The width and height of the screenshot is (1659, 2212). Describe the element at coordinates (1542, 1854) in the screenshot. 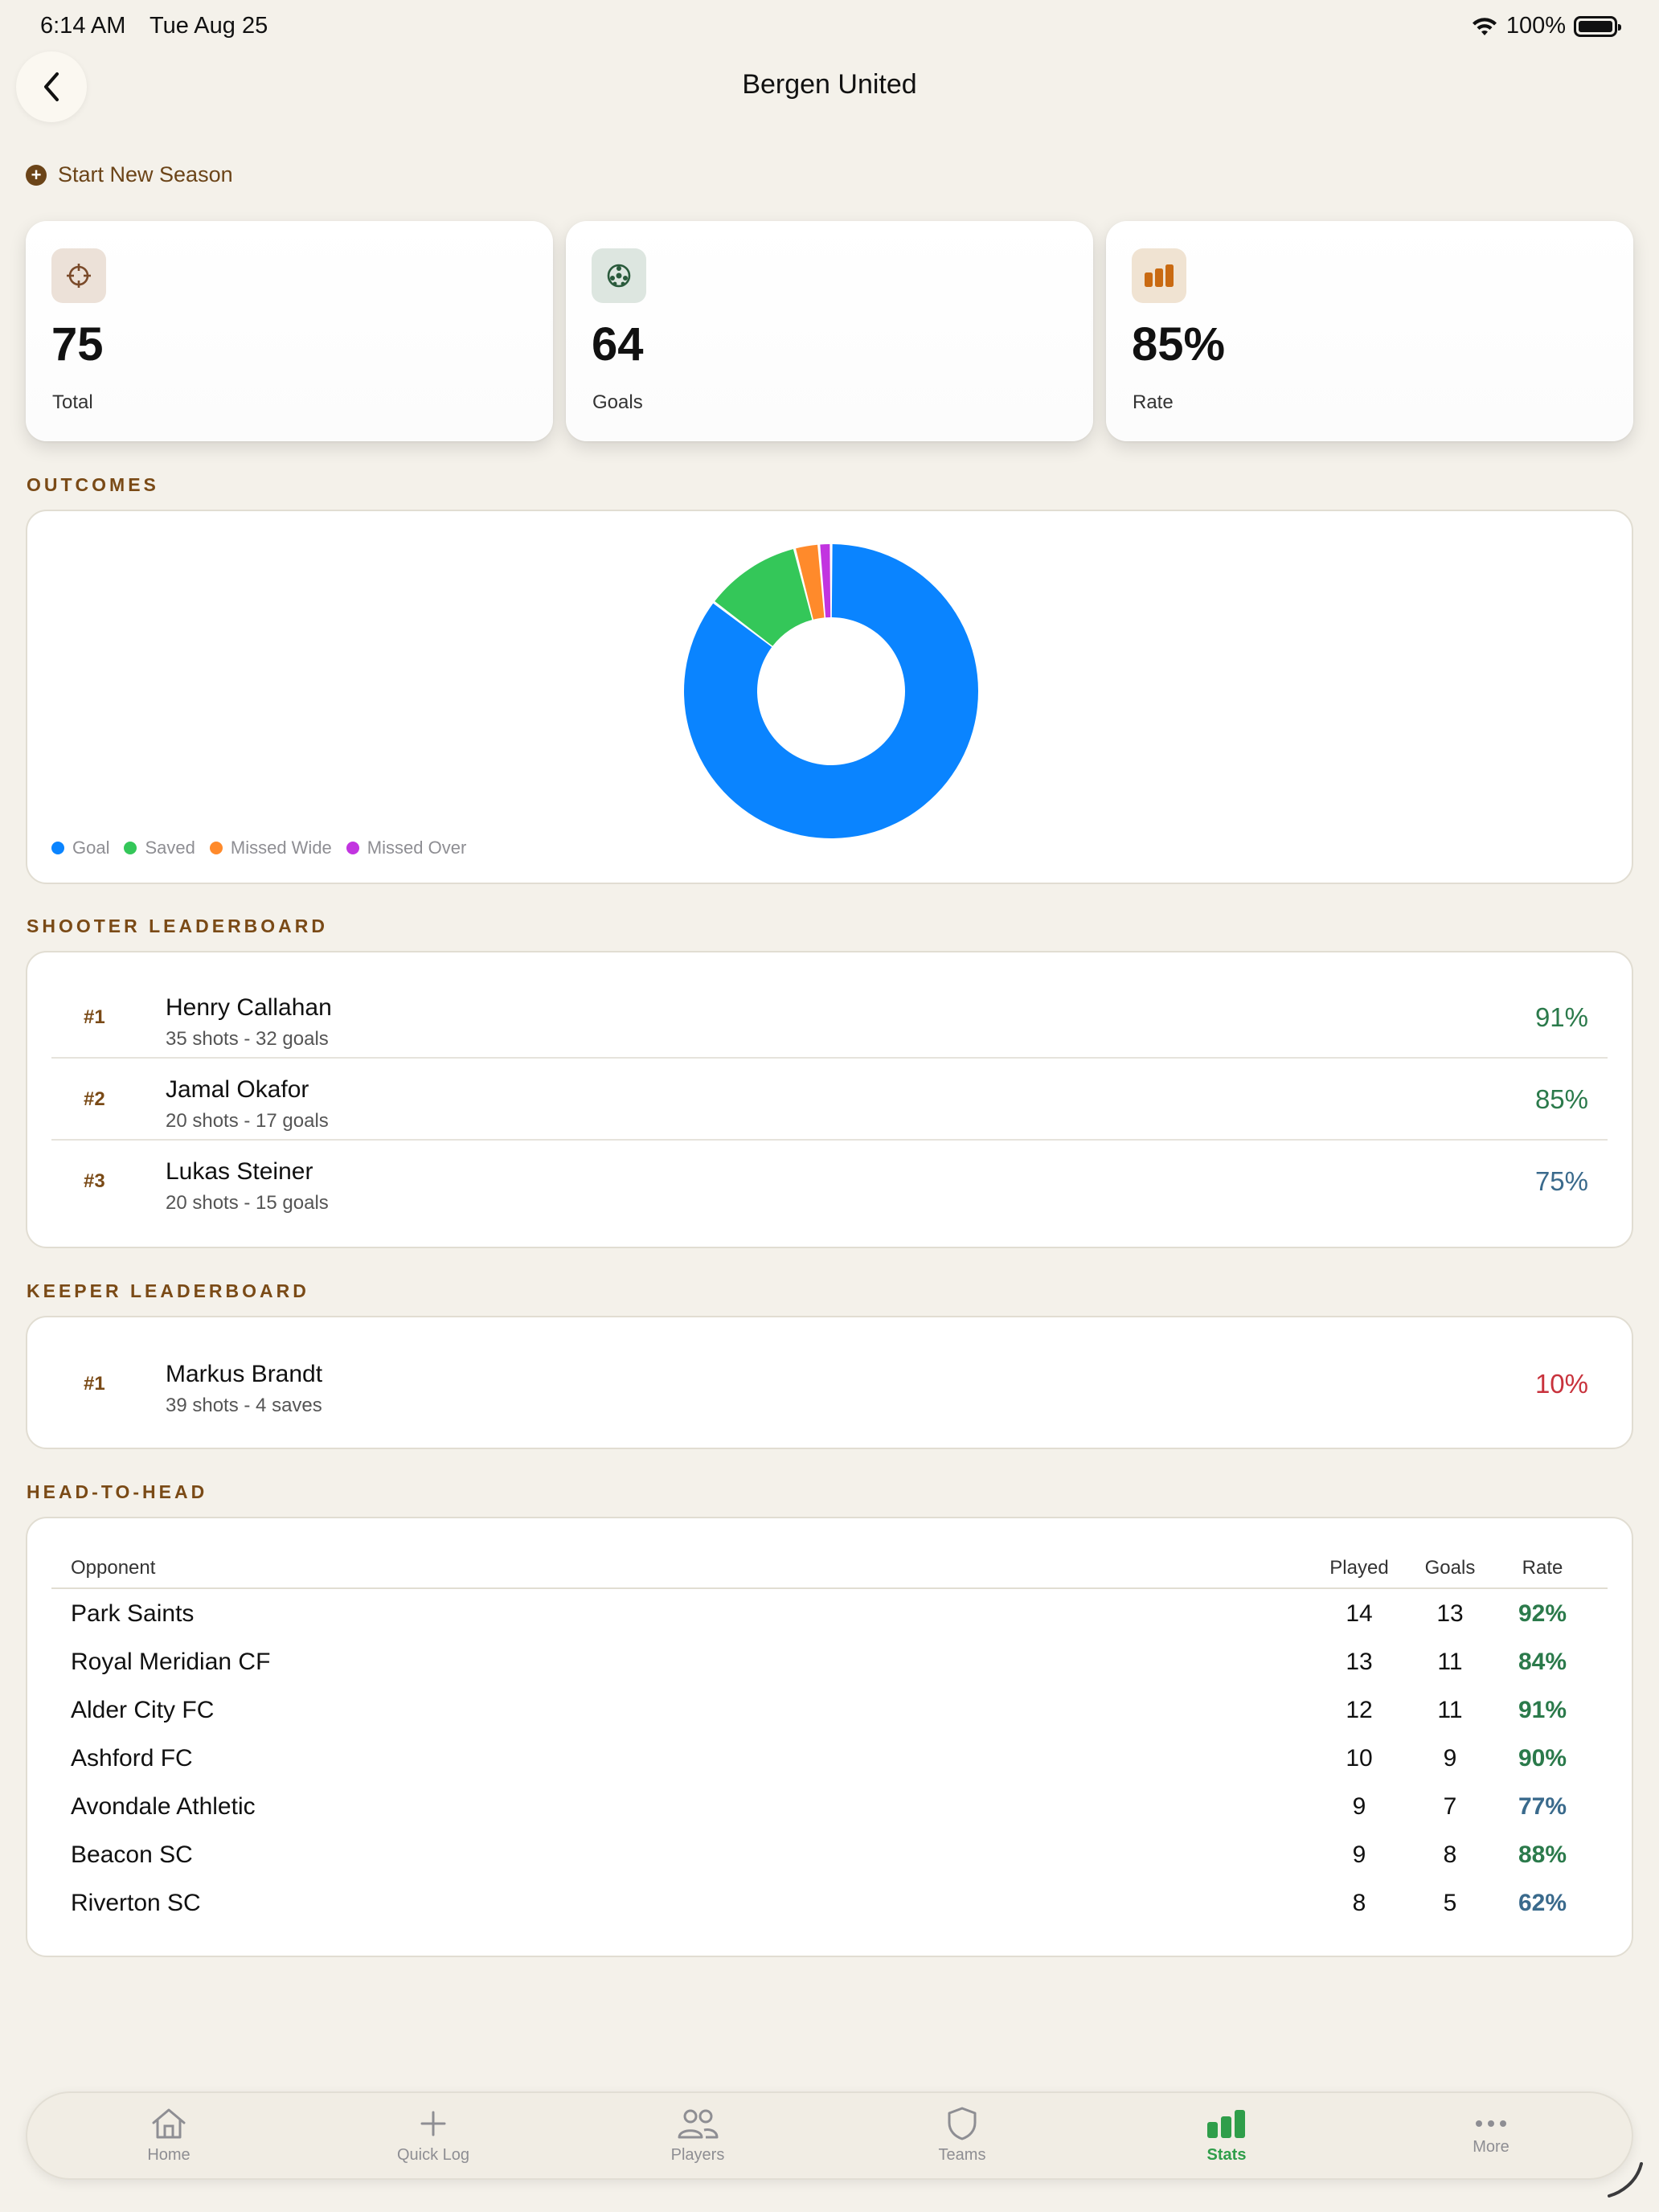

I see `rate-value: 88%` at that location.